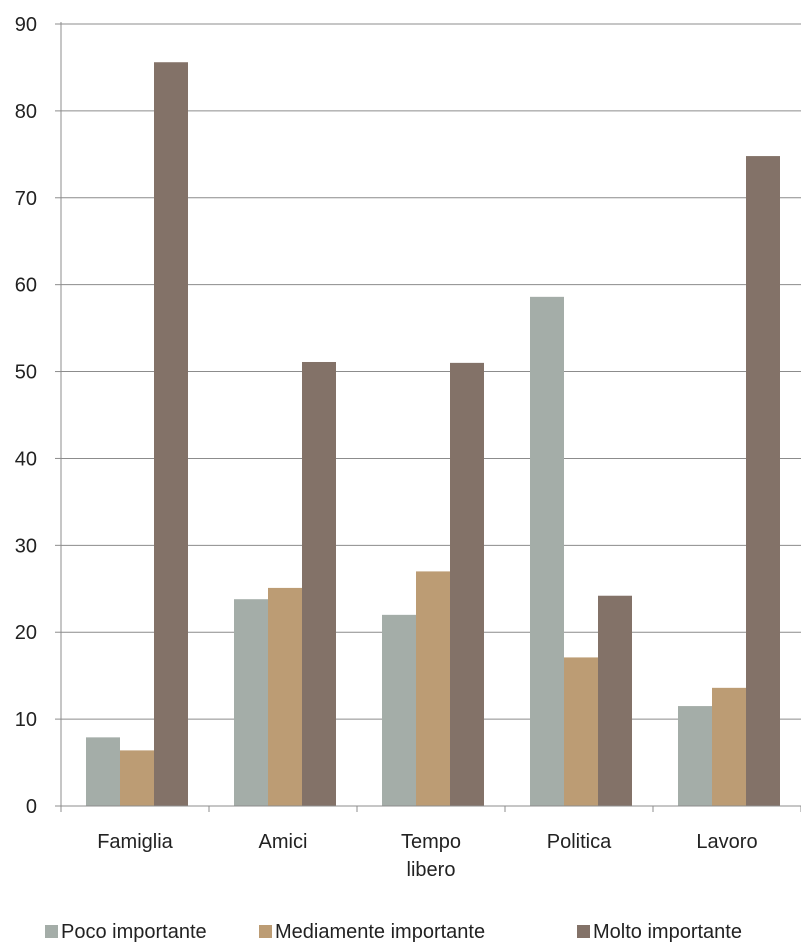 The height and width of the screenshot is (949, 801). Describe the element at coordinates (26, 112) in the screenshot. I see `y-tick-label: 80` at that location.